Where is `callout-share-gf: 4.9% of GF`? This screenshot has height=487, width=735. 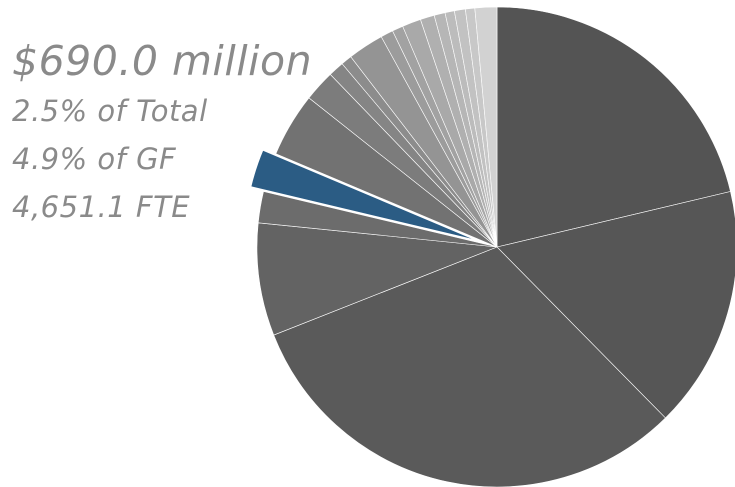
callout-share-gf: 4.9% of GF is located at coordinates (94, 159).